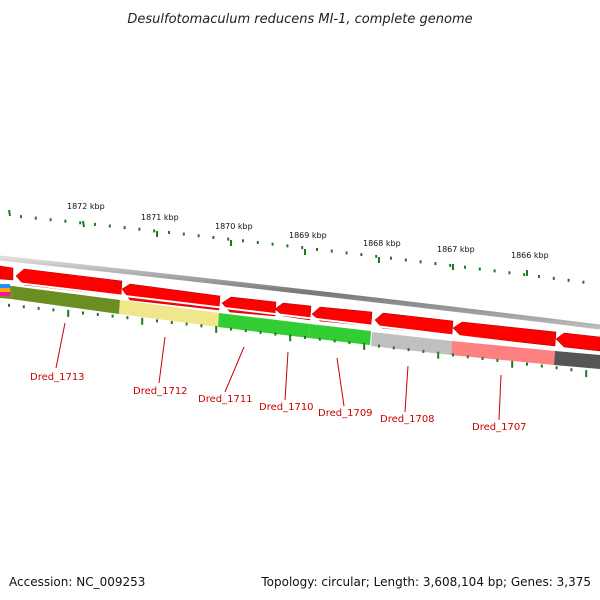 The height and width of the screenshot is (600, 600). What do you see at coordinates (456, 249) in the screenshot?
I see `scale-label-1867: 1867 kbp` at bounding box center [456, 249].